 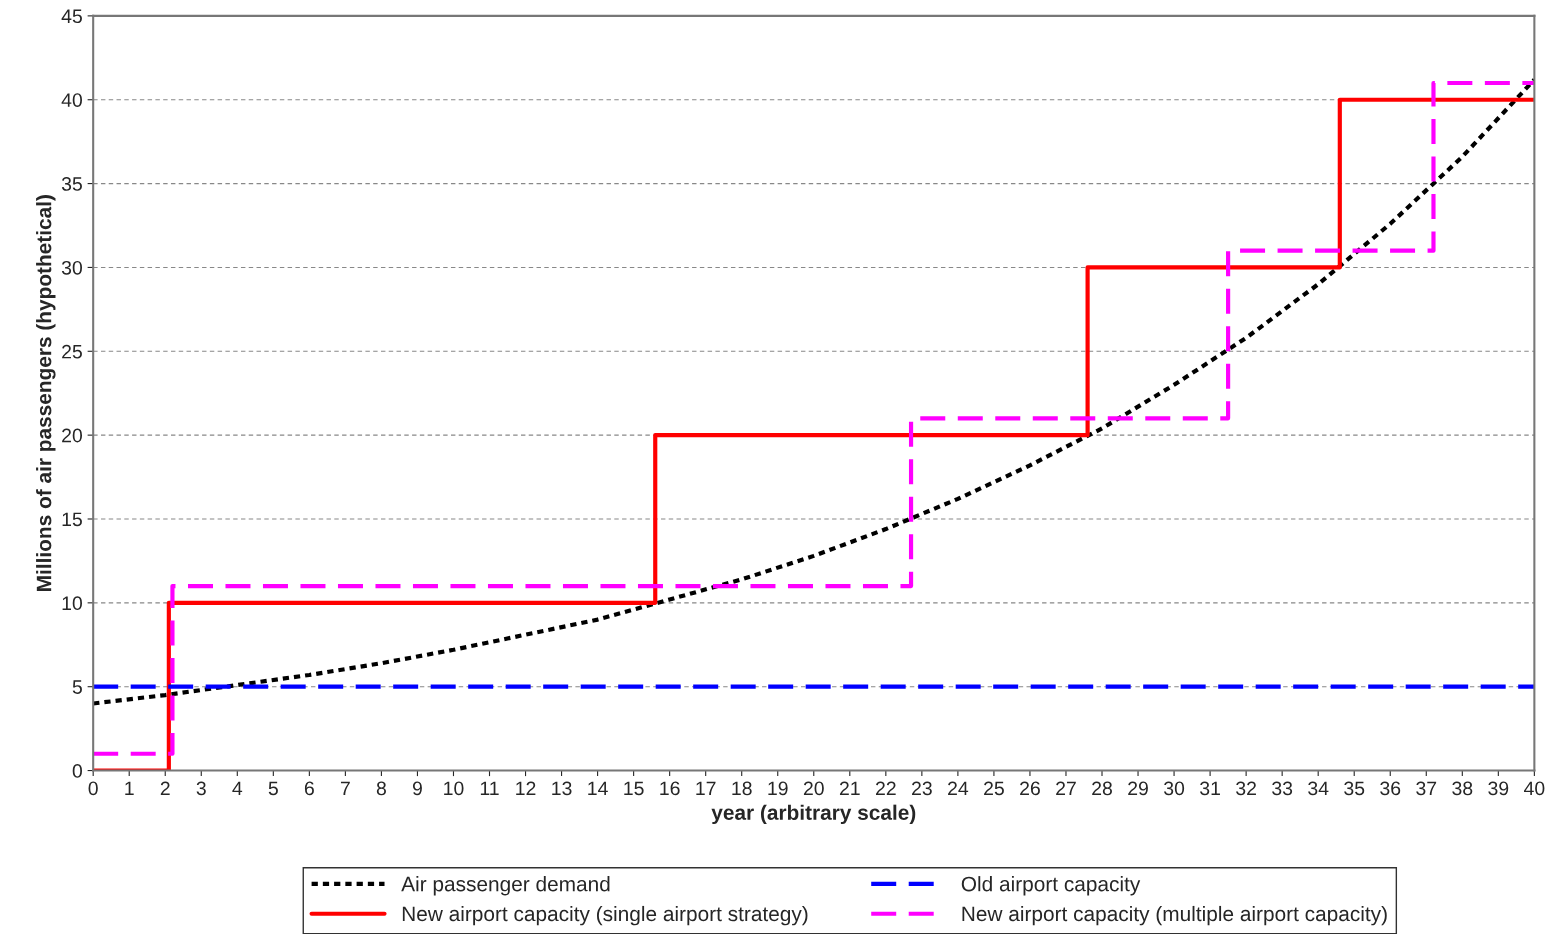 What do you see at coordinates (813, 814) in the screenshot?
I see `x-axis-title: year (arbitrary scale)` at bounding box center [813, 814].